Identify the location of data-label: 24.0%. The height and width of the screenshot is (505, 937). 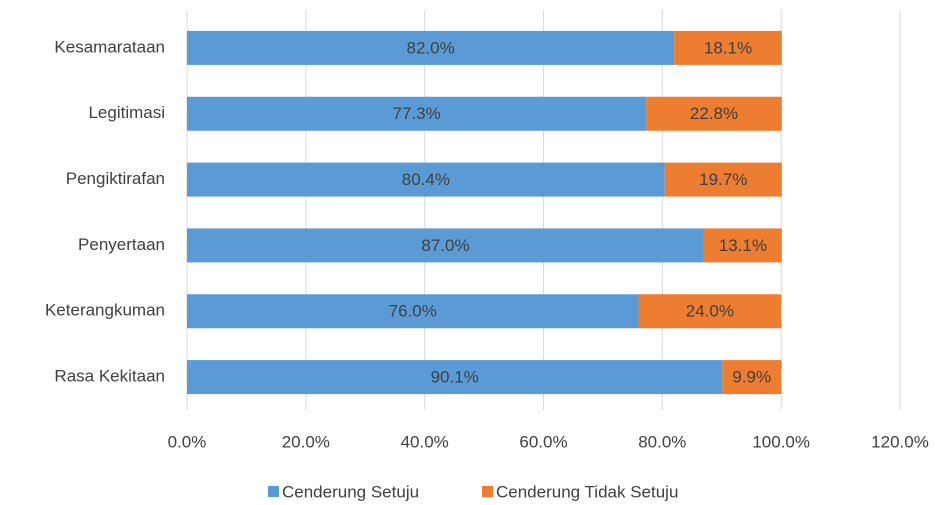
(710, 311).